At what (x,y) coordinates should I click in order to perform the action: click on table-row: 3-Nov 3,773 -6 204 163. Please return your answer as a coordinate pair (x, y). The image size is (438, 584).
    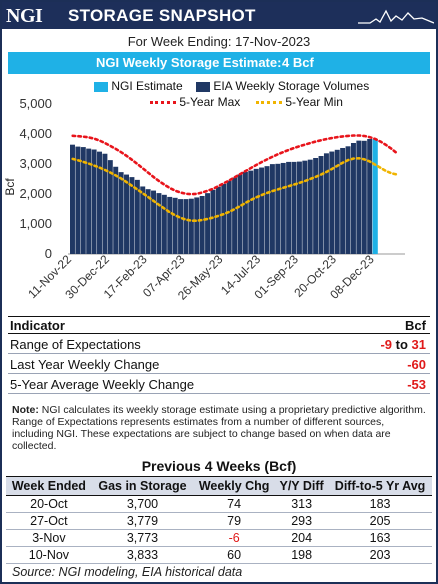
    Looking at the image, I should click on (219, 538).